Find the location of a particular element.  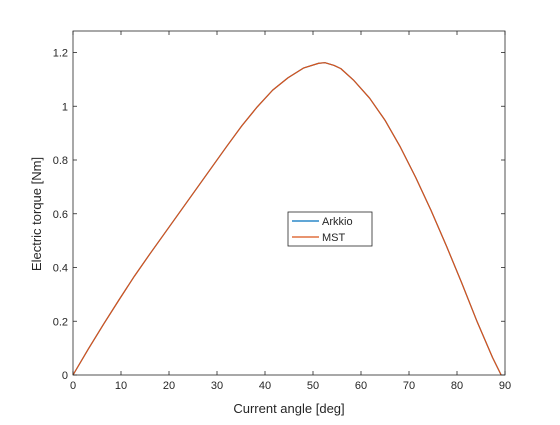

x-tick-label: 70 is located at coordinates (409, 386).